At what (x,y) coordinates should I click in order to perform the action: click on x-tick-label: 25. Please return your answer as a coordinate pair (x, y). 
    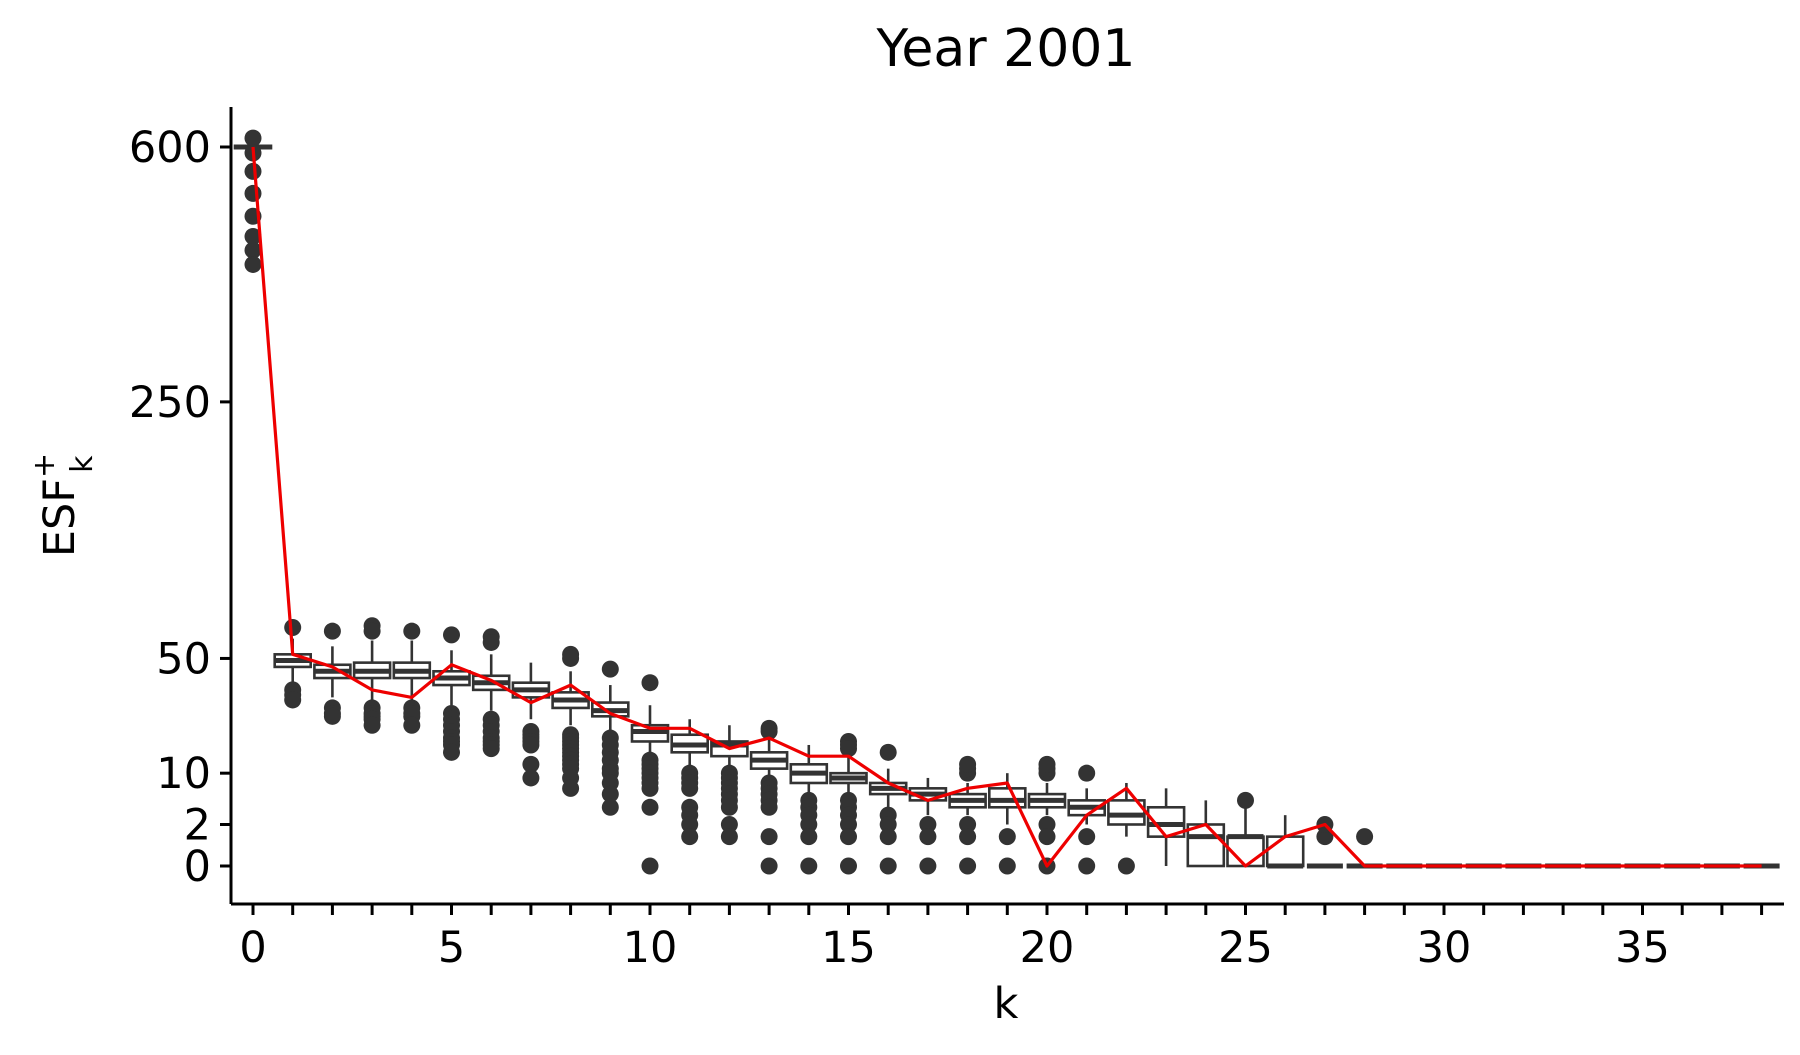
    Looking at the image, I should click on (1245, 948).